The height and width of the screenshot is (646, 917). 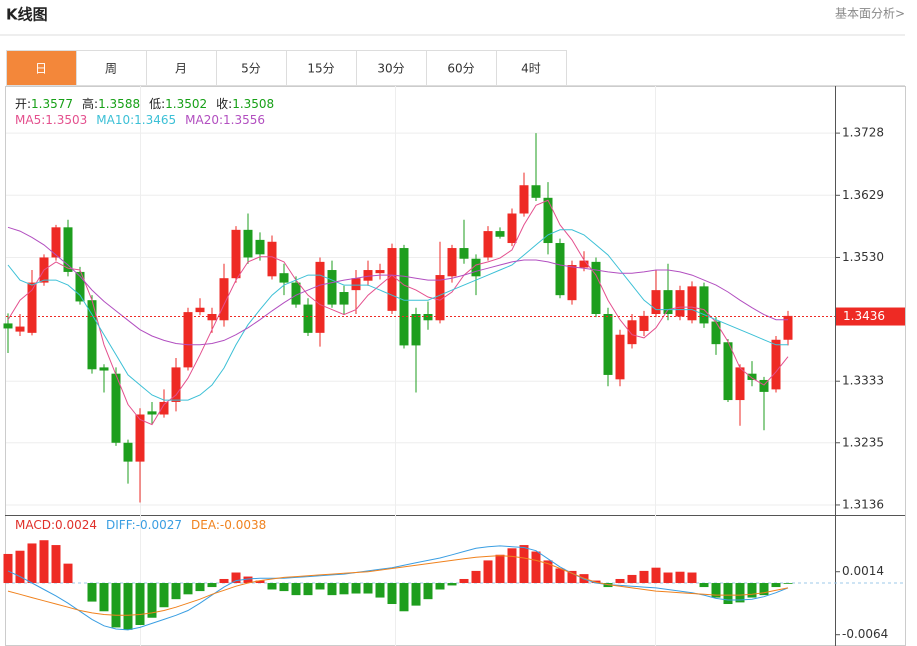 I want to click on tab-label: 周, so click(x=111, y=69).